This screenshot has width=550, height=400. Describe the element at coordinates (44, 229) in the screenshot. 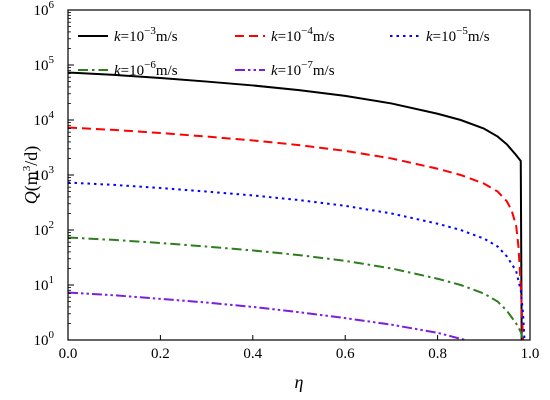

I see `y-tick-label: 10²` at that location.